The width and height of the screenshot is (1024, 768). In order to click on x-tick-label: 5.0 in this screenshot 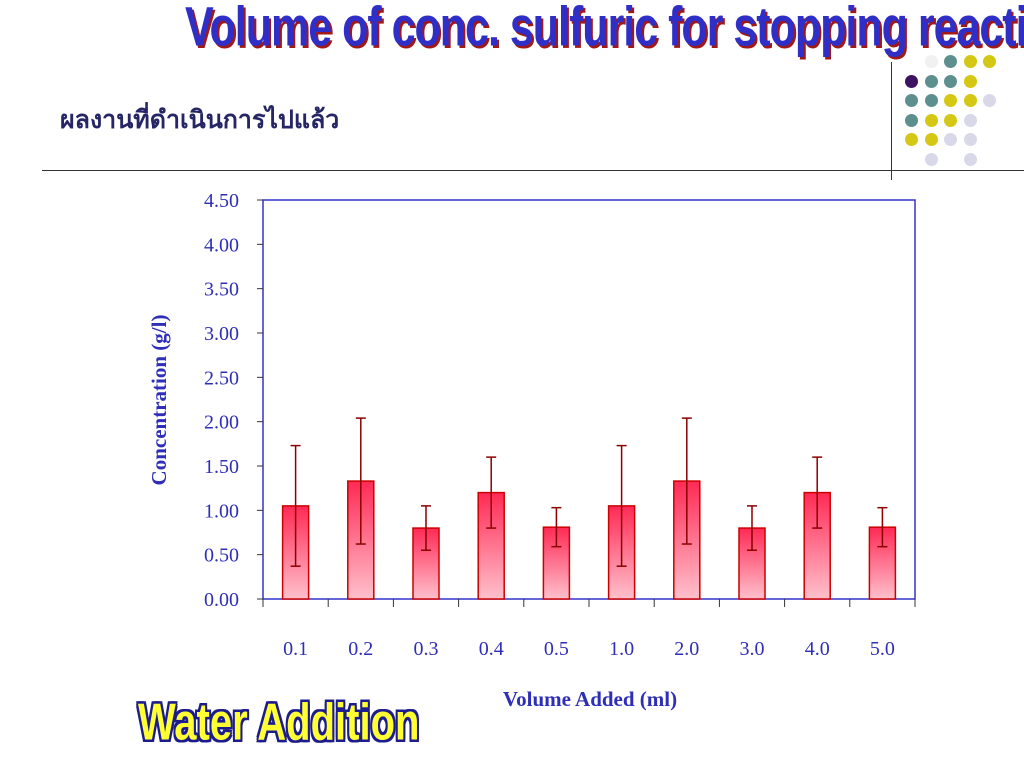, I will do `click(882, 649)`.